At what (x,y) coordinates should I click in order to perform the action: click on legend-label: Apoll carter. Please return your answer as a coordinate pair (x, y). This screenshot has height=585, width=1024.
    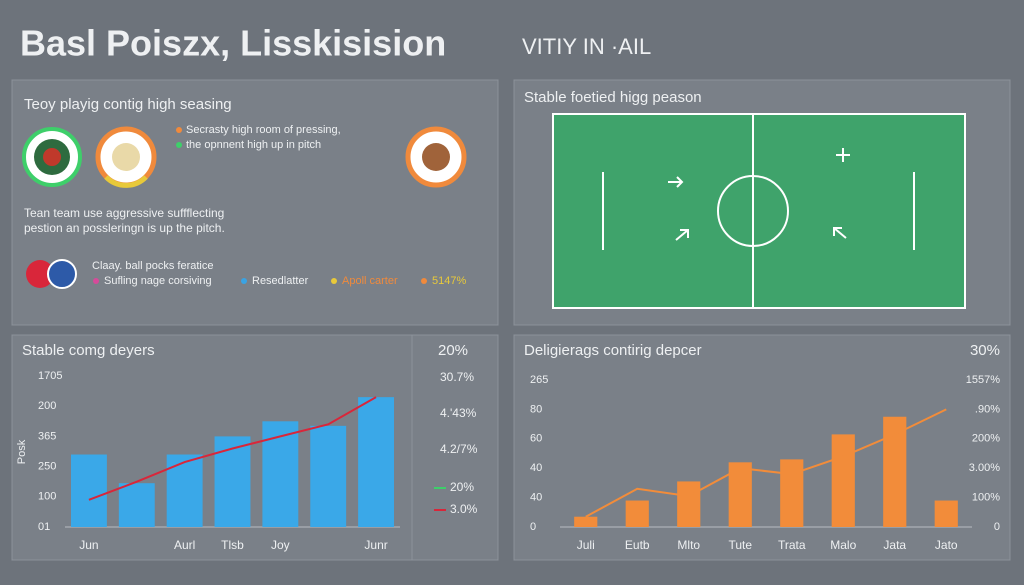
    Looking at the image, I should click on (370, 281).